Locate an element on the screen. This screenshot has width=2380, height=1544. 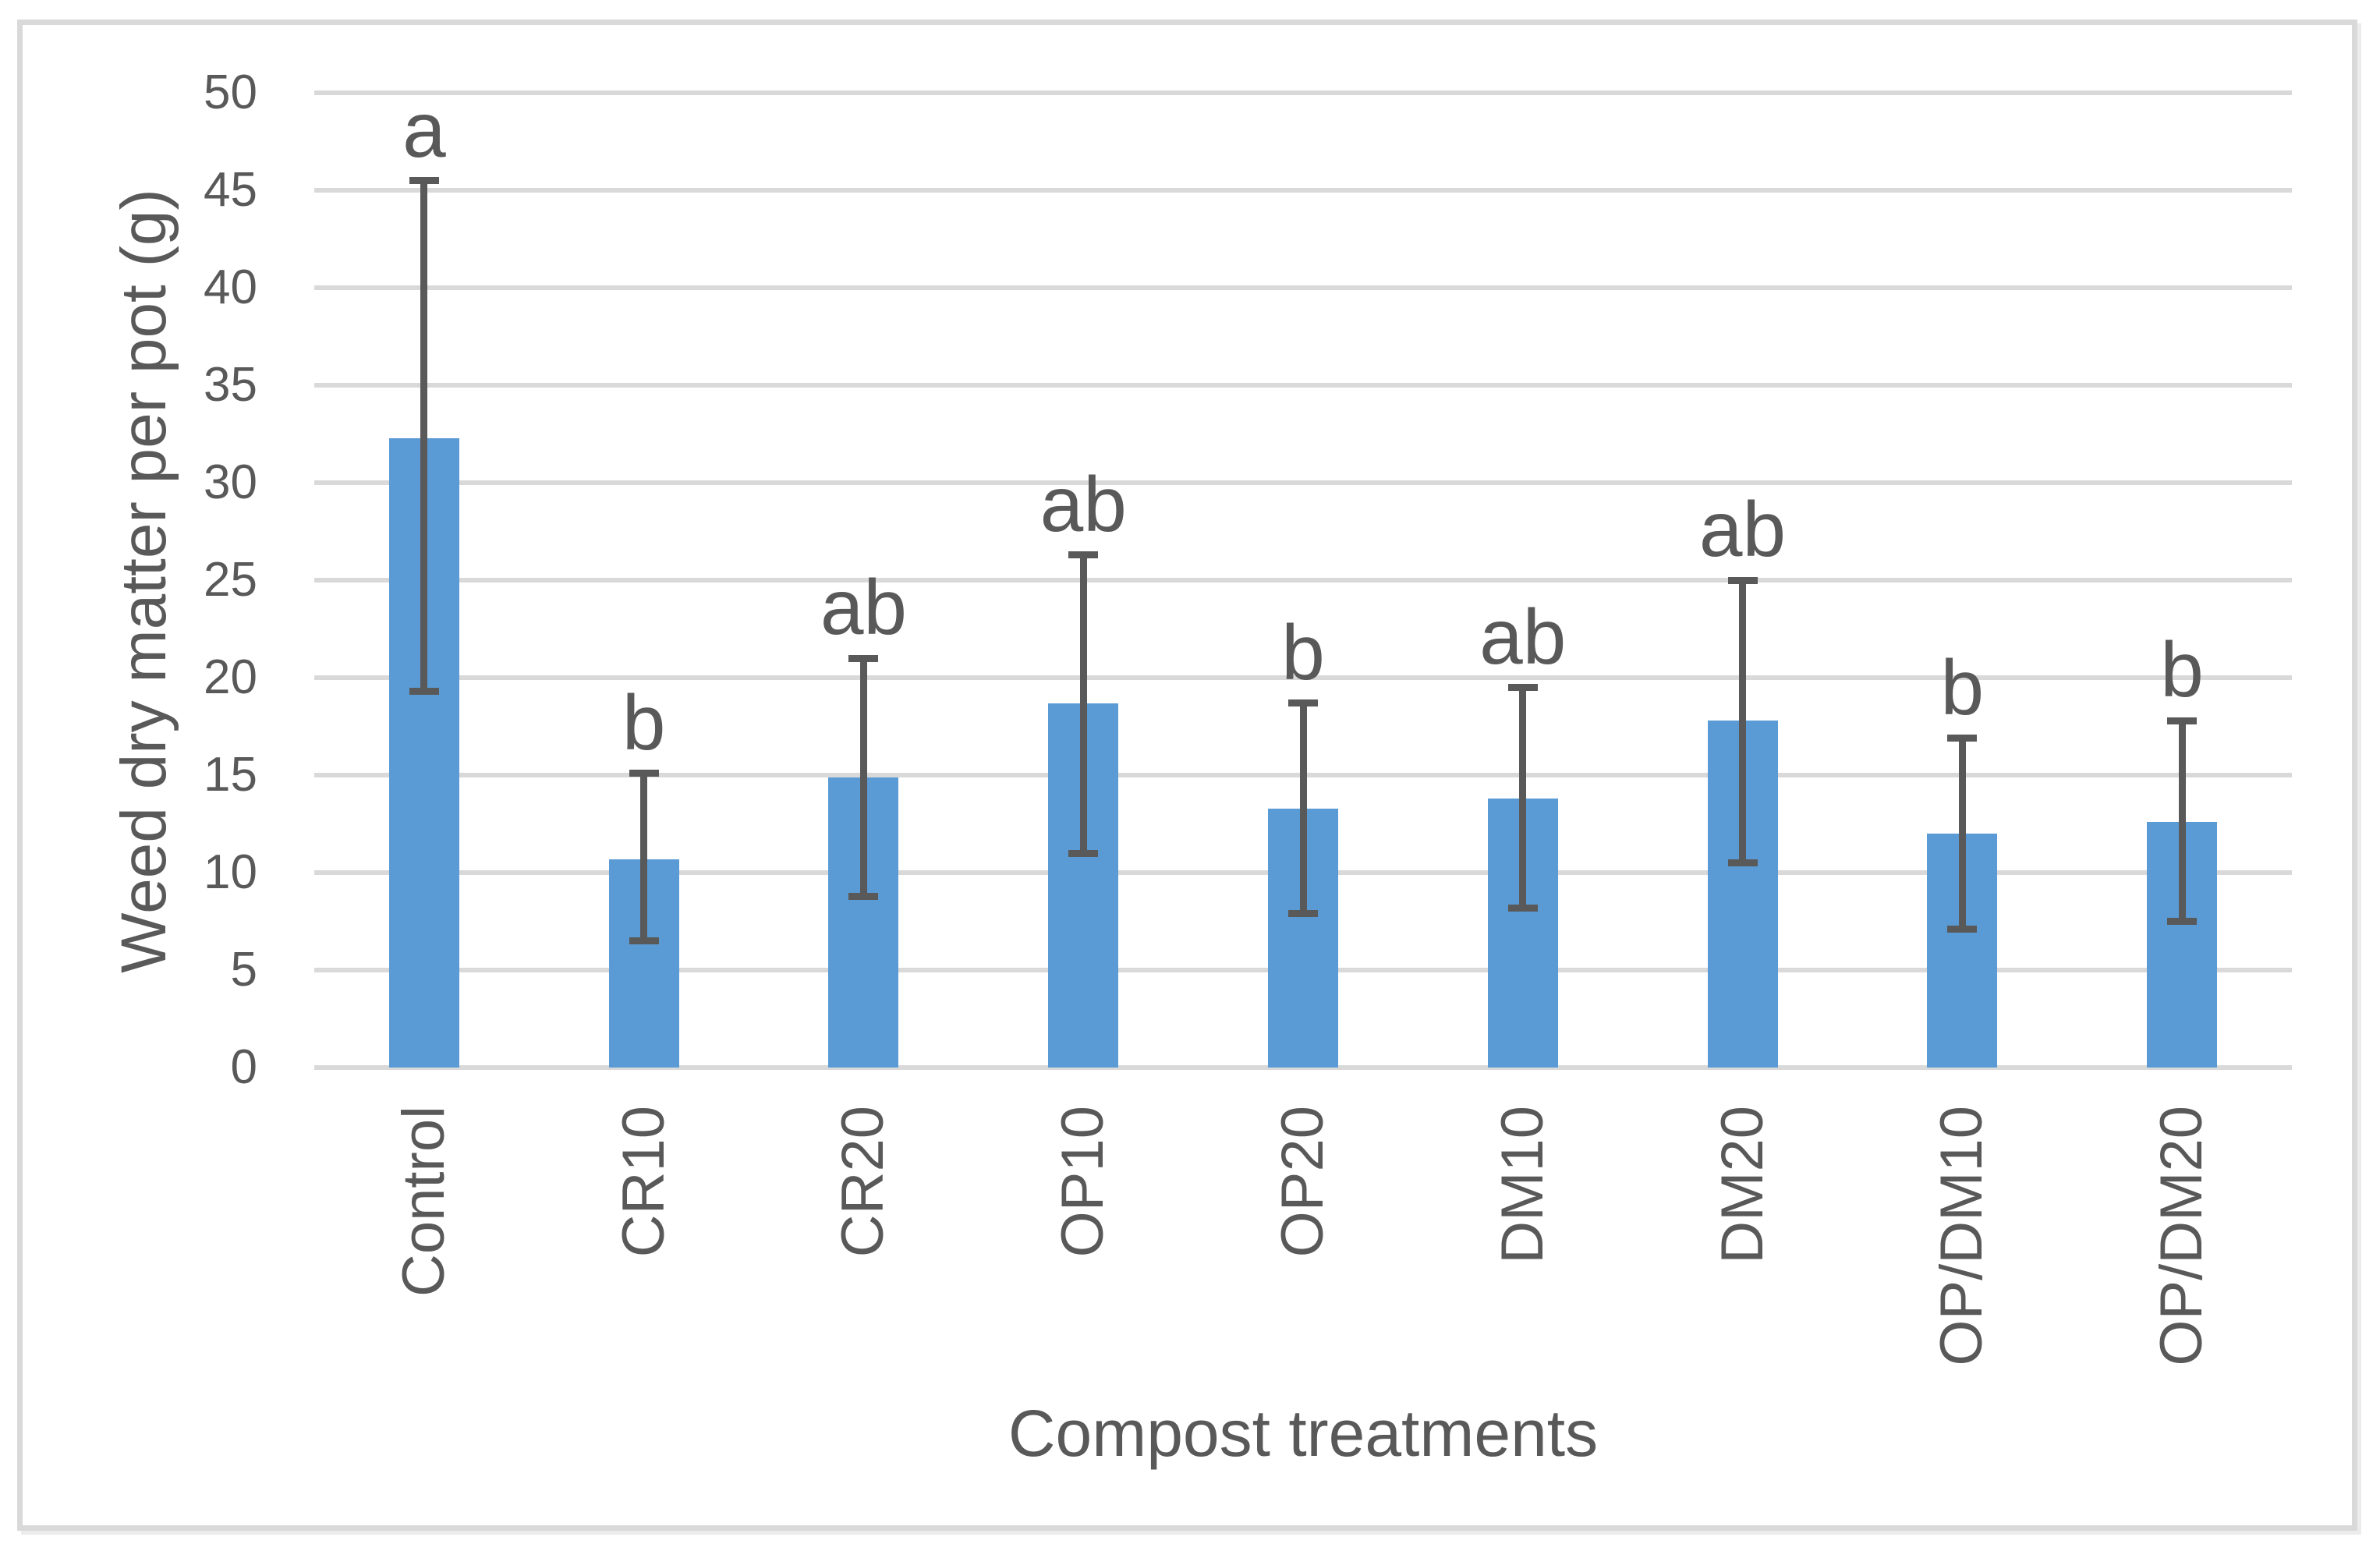
error-bar-cap-bottom-op20 is located at coordinates (1303, 913).